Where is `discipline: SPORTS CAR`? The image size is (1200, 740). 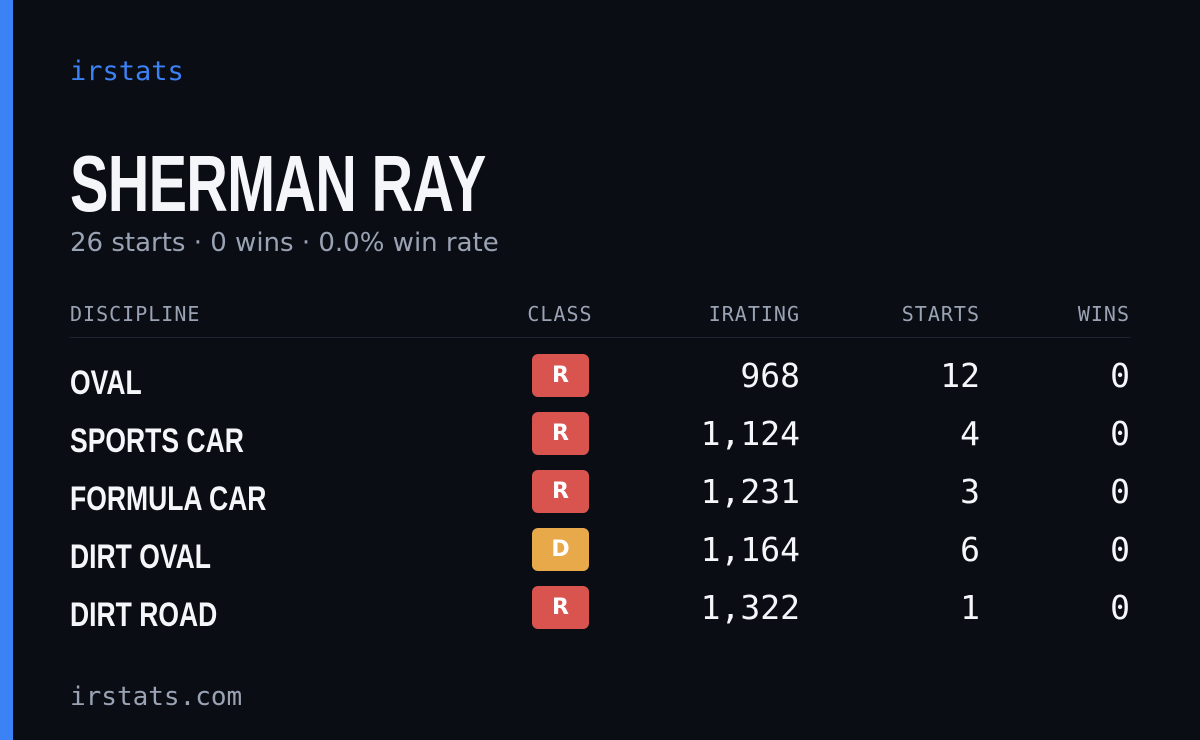
discipline: SPORTS CAR is located at coordinates (157, 441).